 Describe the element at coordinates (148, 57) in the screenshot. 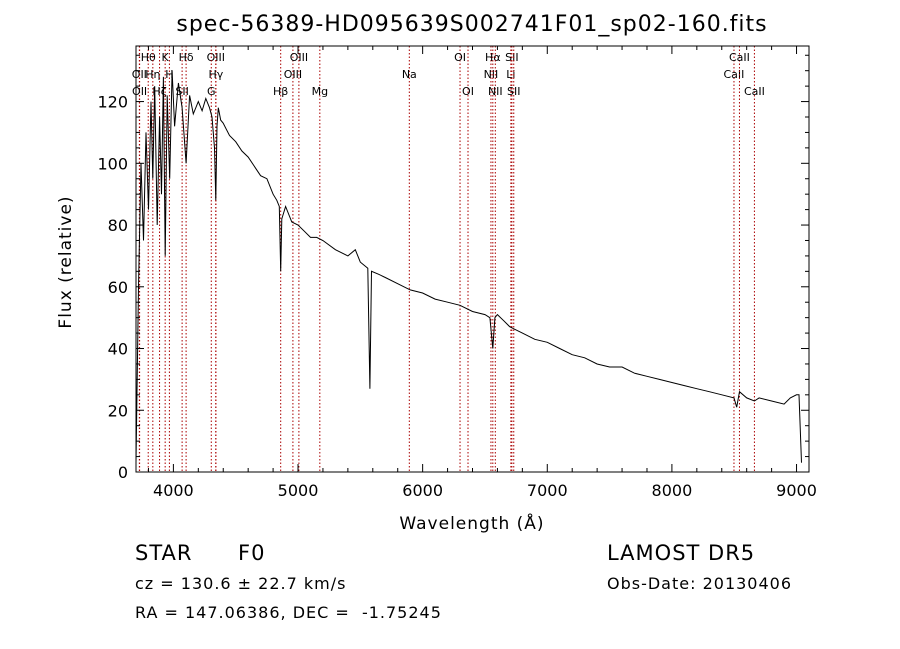

I see `line-label-2: Hθ` at that location.